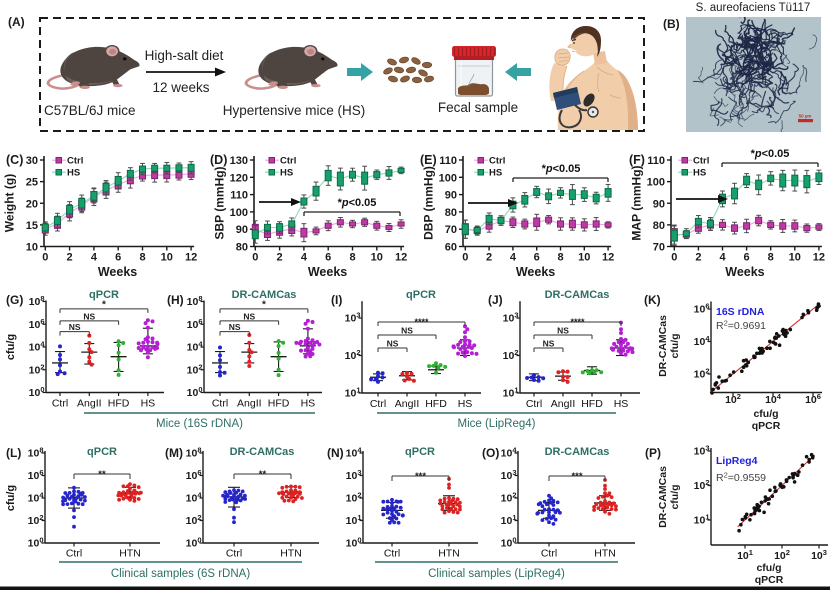 The image size is (830, 591). What do you see at coordinates (496, 574) in the screenshot?
I see `svg-text: Clinical samples (LipReg4)` at bounding box center [496, 574].